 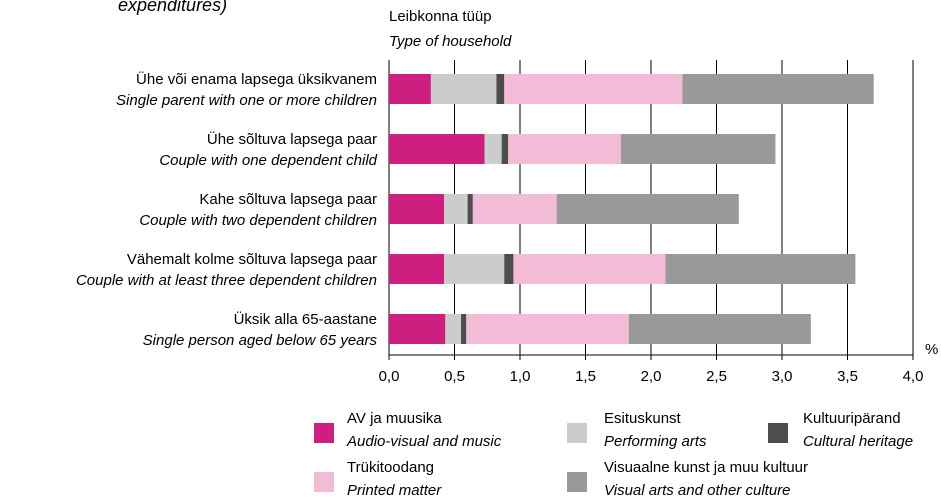 I want to click on category-label: Vähemalt kolme sõltuva lapsega paar, so click(x=252, y=259).